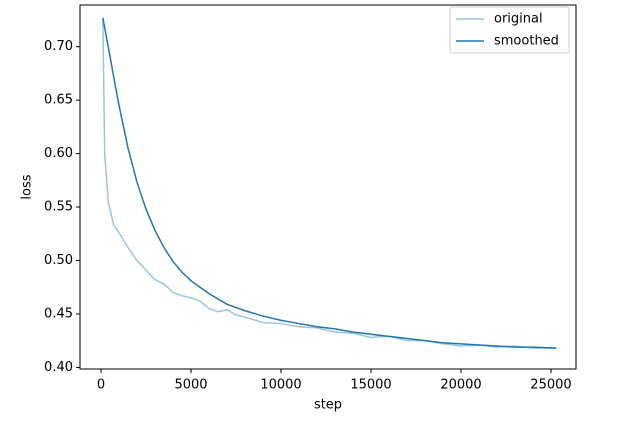 This screenshot has height=422, width=636. I want to click on y-tick-label: 0.60, so click(58, 153).